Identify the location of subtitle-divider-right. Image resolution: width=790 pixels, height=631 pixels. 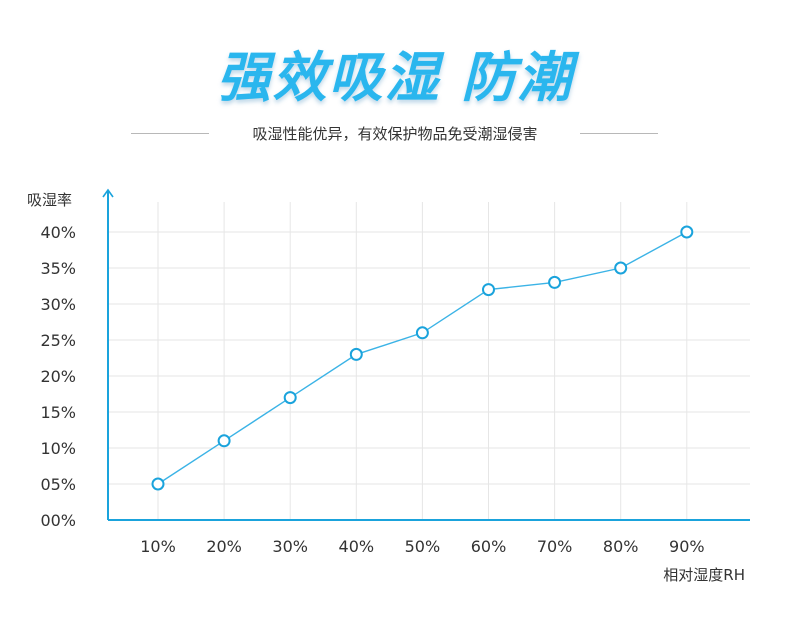
(619, 133).